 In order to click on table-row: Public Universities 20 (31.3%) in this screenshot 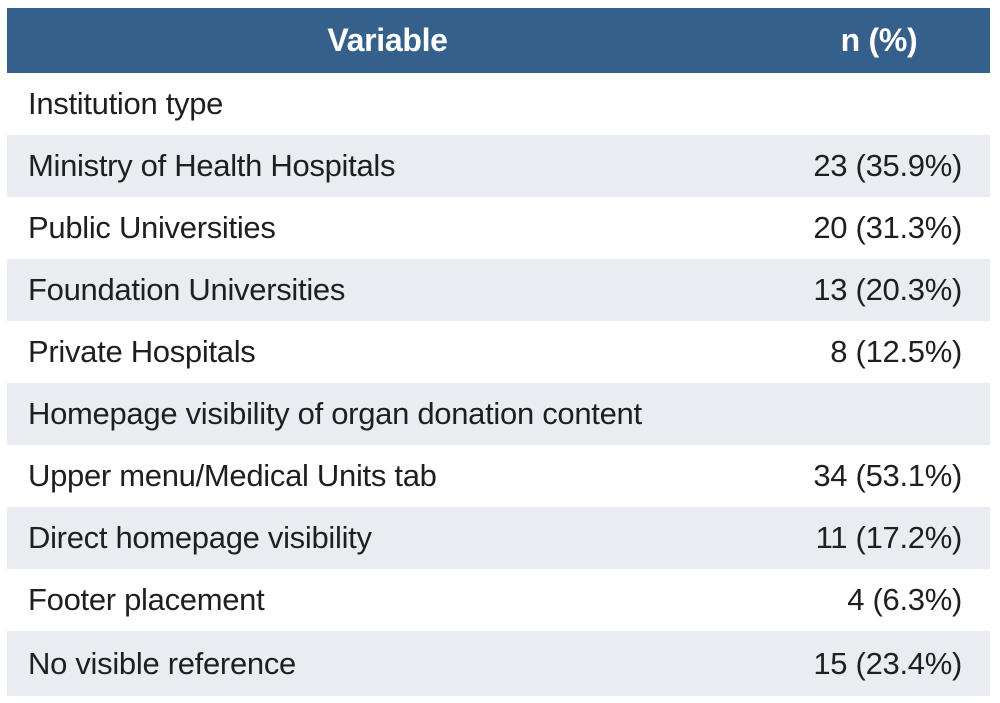, I will do `click(498, 228)`.